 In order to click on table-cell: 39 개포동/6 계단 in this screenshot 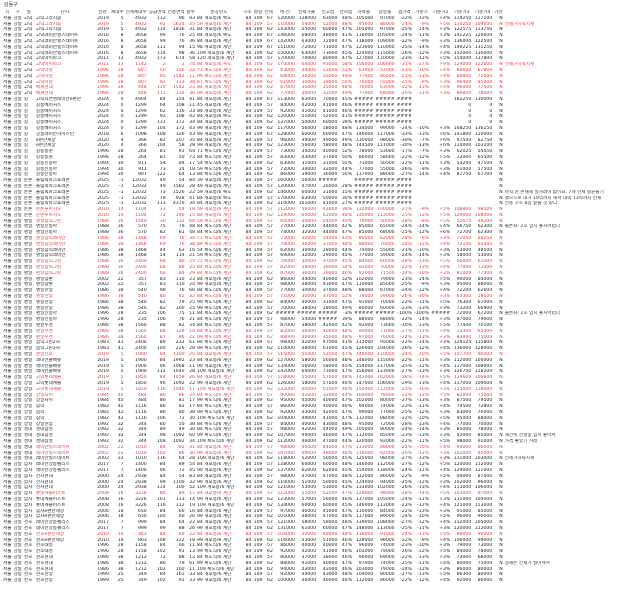, I will do `click(214, 181)`.